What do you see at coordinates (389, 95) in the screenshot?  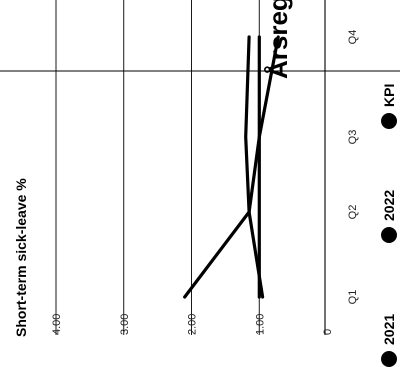 I see `legend-label: KPI` at bounding box center [389, 95].